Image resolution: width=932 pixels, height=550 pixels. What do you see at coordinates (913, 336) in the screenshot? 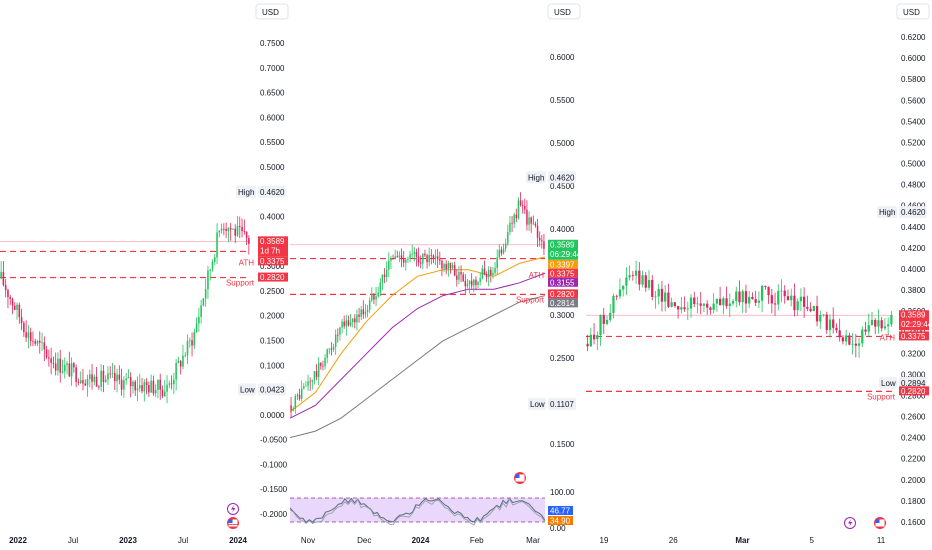
I see `price-tag-value: 0.3375` at bounding box center [913, 336].